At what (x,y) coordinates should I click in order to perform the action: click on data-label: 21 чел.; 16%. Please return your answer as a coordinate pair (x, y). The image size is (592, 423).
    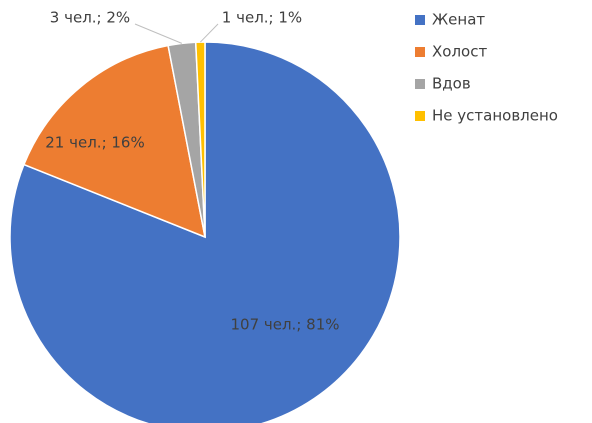
    Looking at the image, I should click on (94, 143).